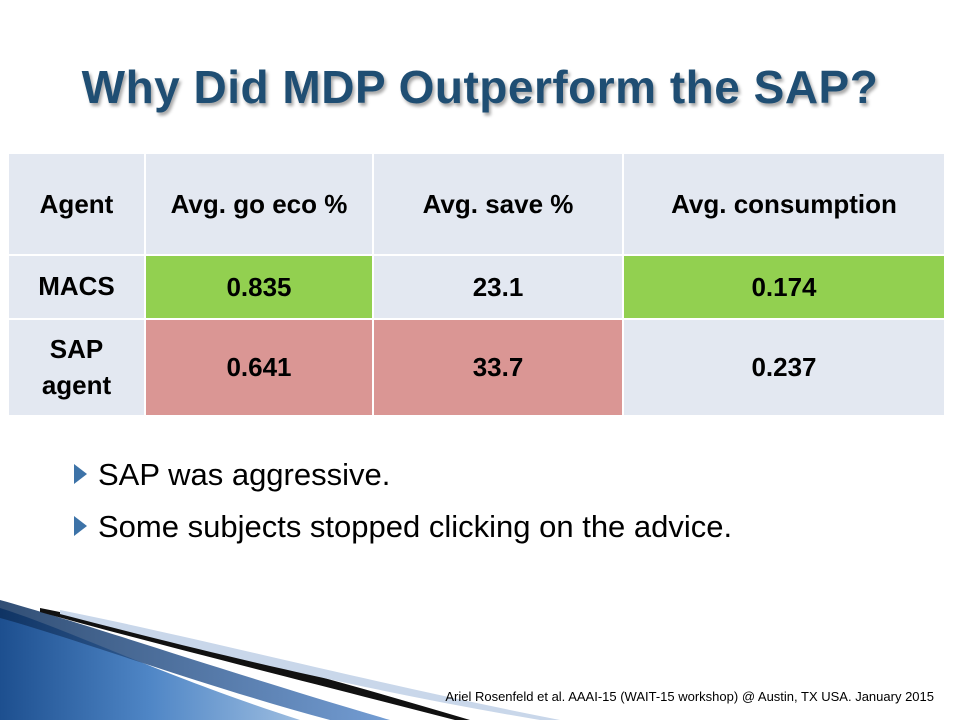 This screenshot has height=720, width=960. What do you see at coordinates (784, 367) in the screenshot?
I see `value-cell: 0.237` at bounding box center [784, 367].